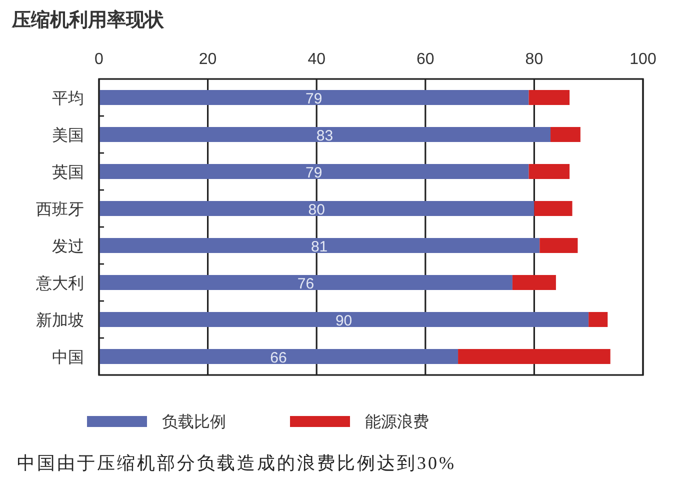 Image resolution: width=673 pixels, height=492 pixels. I want to click on data-label: 83, so click(325, 136).